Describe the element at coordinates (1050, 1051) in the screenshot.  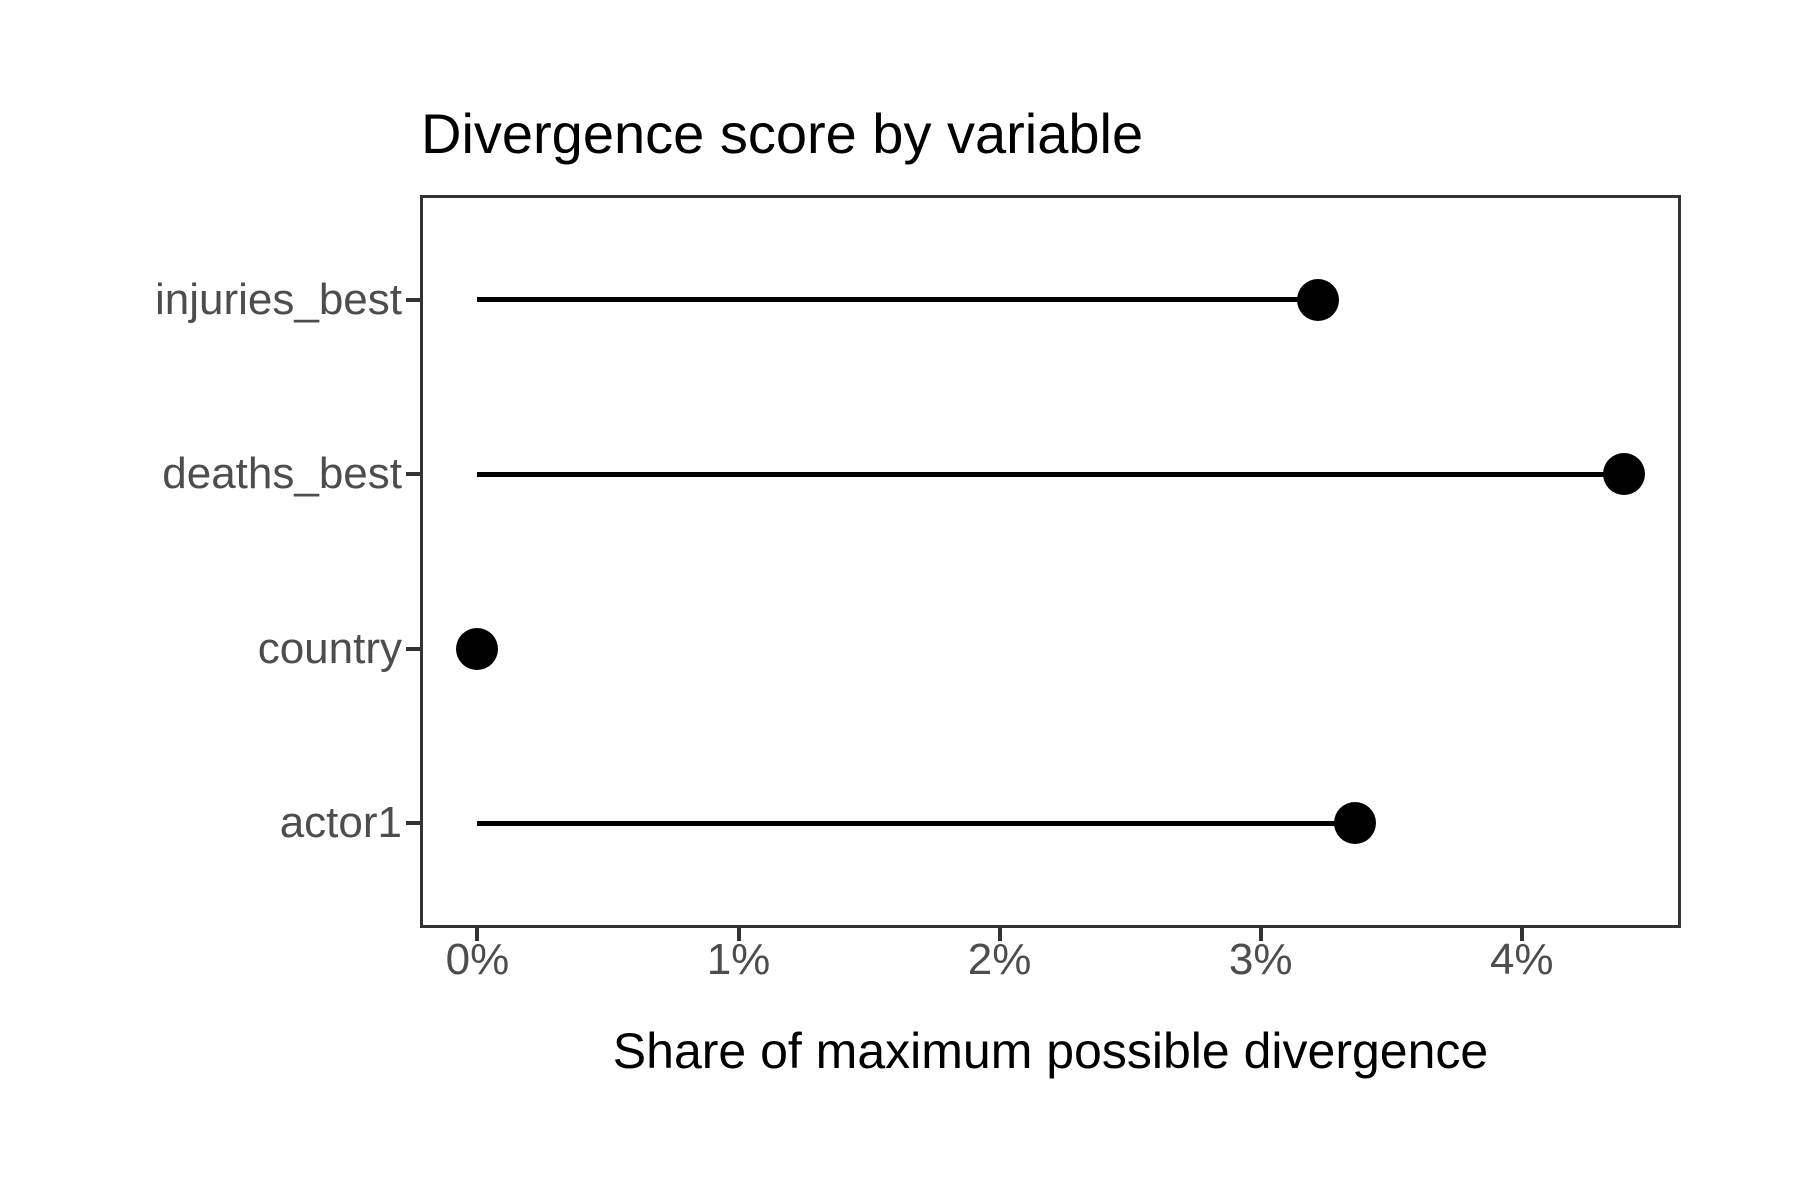
I see `x-axis-title: Share of maximum possible divergence` at that location.